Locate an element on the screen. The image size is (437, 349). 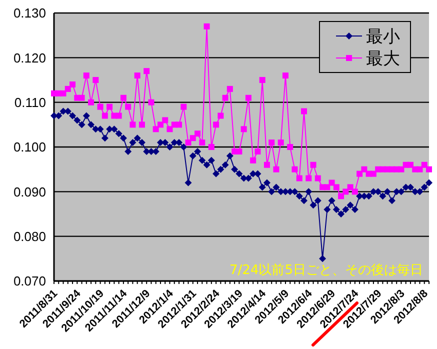
legend-label: 最大 is located at coordinates (383, 59).